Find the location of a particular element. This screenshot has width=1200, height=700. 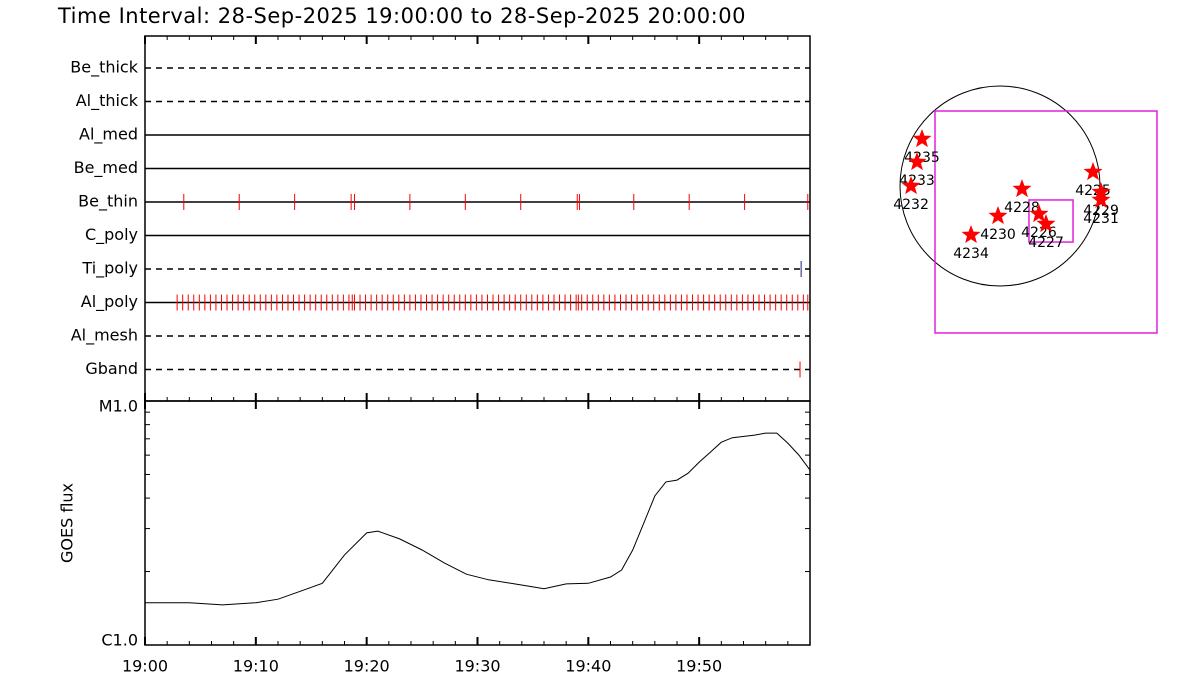

region-label: 4232 is located at coordinates (911, 205).